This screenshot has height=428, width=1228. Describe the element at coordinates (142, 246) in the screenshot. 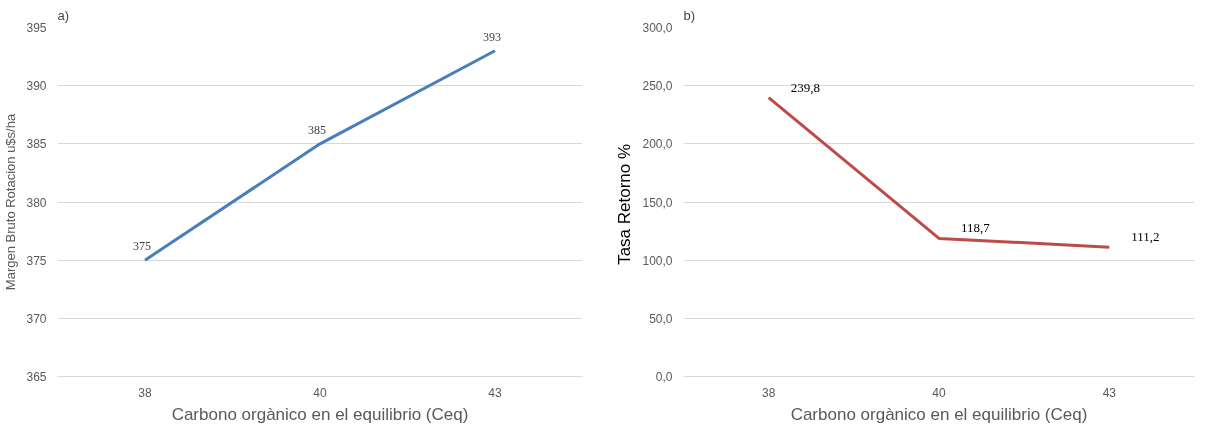

I see `data-label: 375` at that location.